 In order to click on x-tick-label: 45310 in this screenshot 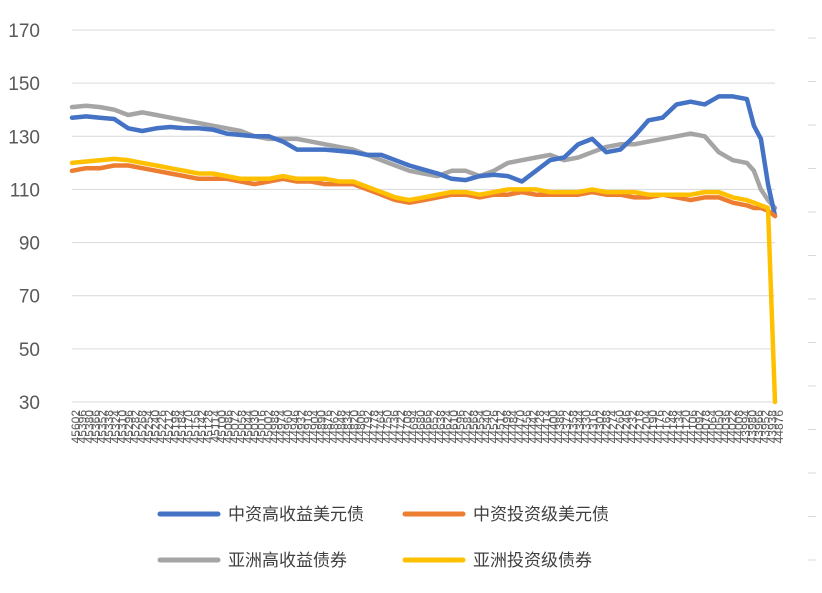, I will do `click(122, 427)`.